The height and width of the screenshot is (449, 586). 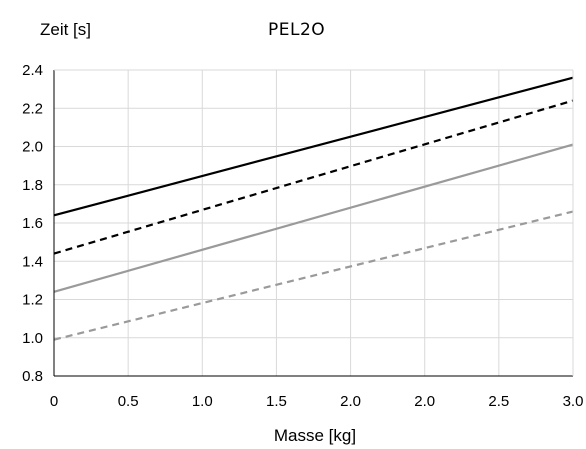 I want to click on y-tick-label: 1.8, so click(x=32, y=185).